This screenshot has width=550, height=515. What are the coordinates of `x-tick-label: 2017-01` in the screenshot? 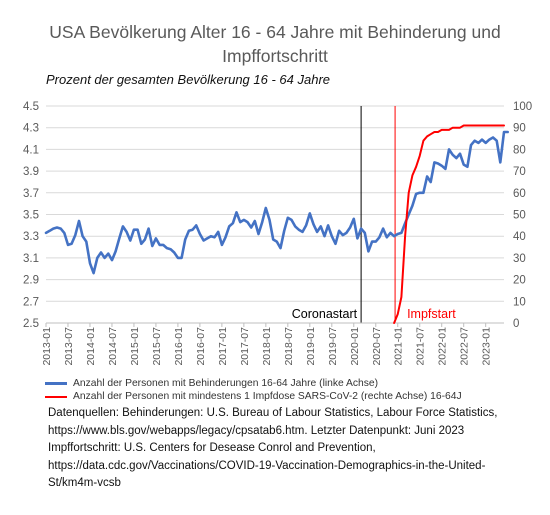 It's located at (223, 346).